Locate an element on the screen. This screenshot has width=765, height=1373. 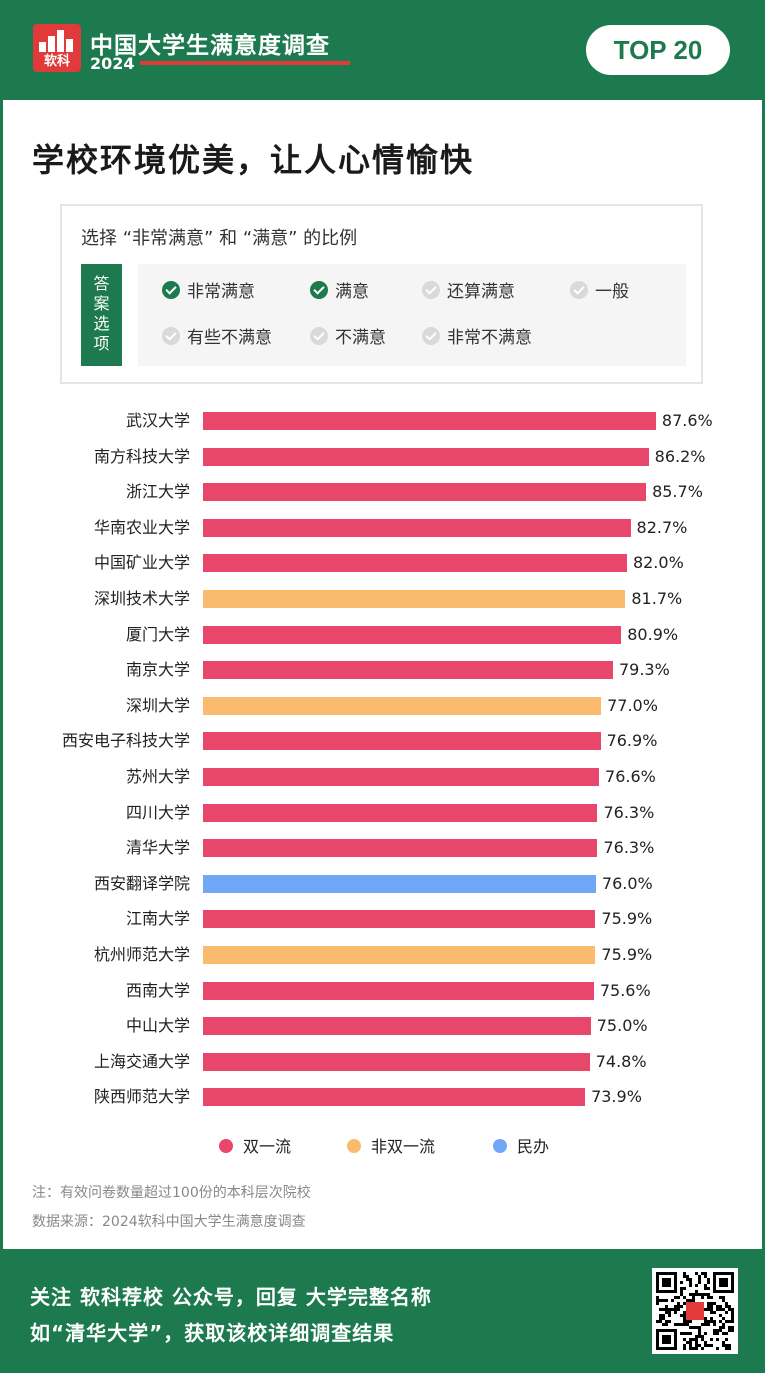
category-label: 武汉大学 is located at coordinates (157, 420).